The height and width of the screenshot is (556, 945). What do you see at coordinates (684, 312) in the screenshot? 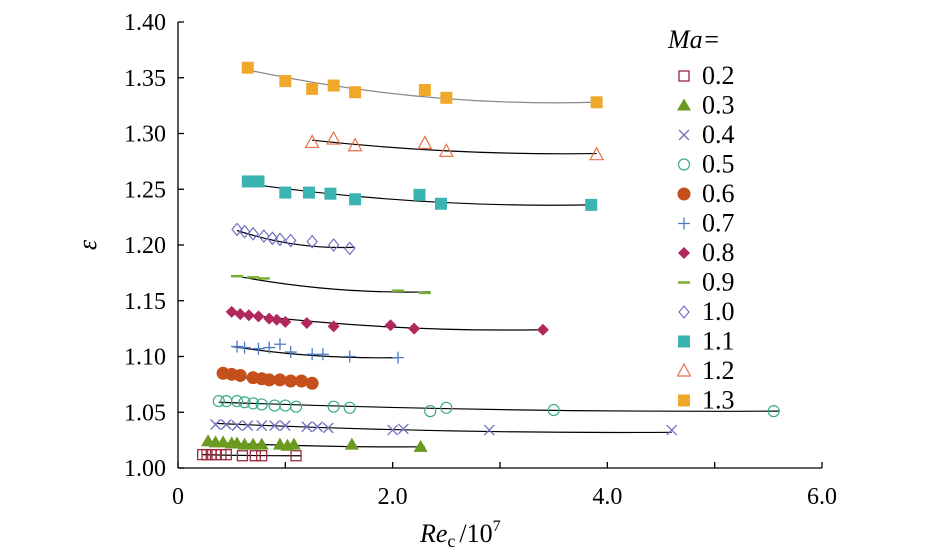
I see `legend-marker-ma-1.0` at bounding box center [684, 312].